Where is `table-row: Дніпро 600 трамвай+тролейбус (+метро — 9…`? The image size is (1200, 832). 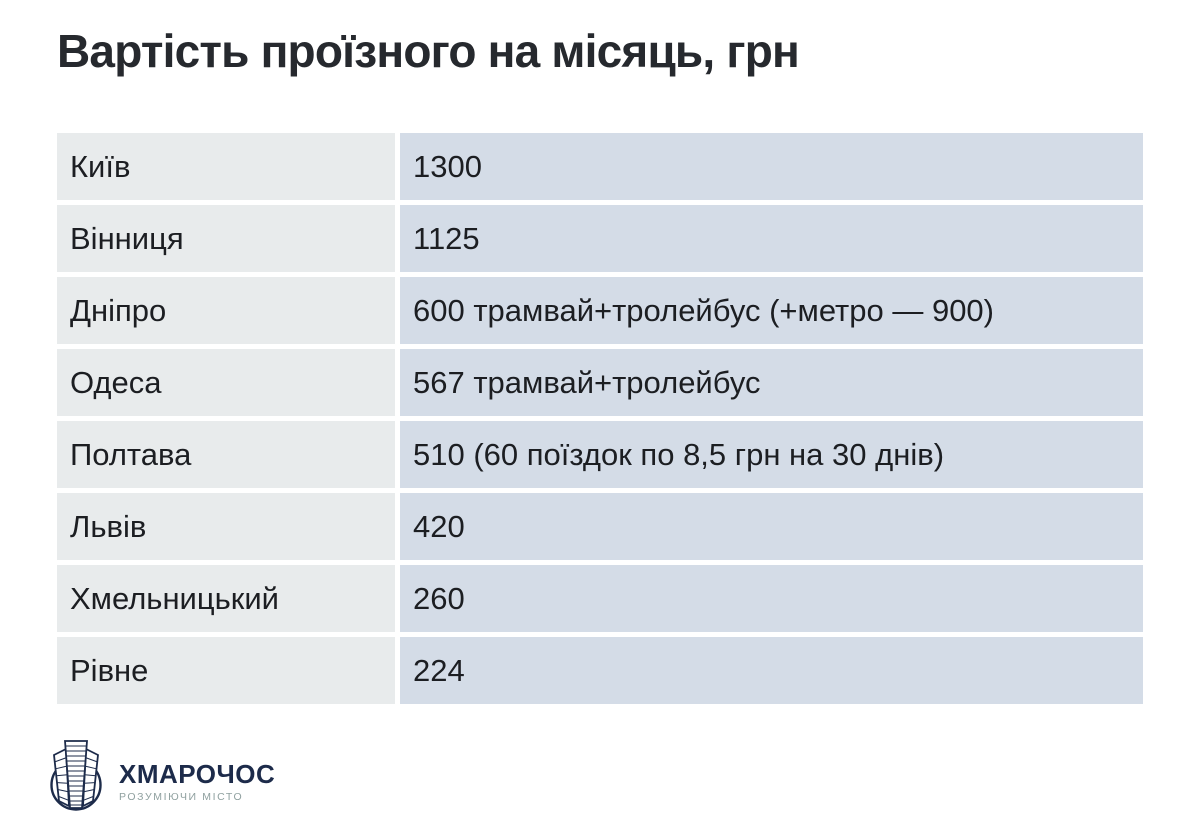
table-row: Дніпро 600 трамвай+тролейбус (+метро — 9… is located at coordinates (600, 310).